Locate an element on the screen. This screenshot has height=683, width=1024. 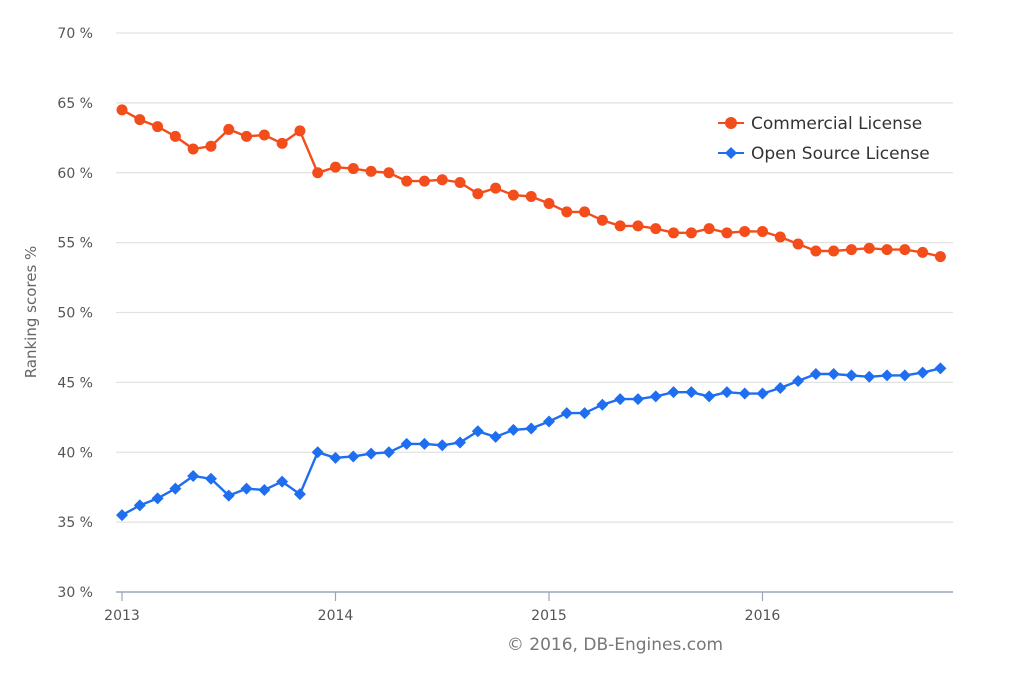
y-tick-label: 30 % is located at coordinates (75, 593).